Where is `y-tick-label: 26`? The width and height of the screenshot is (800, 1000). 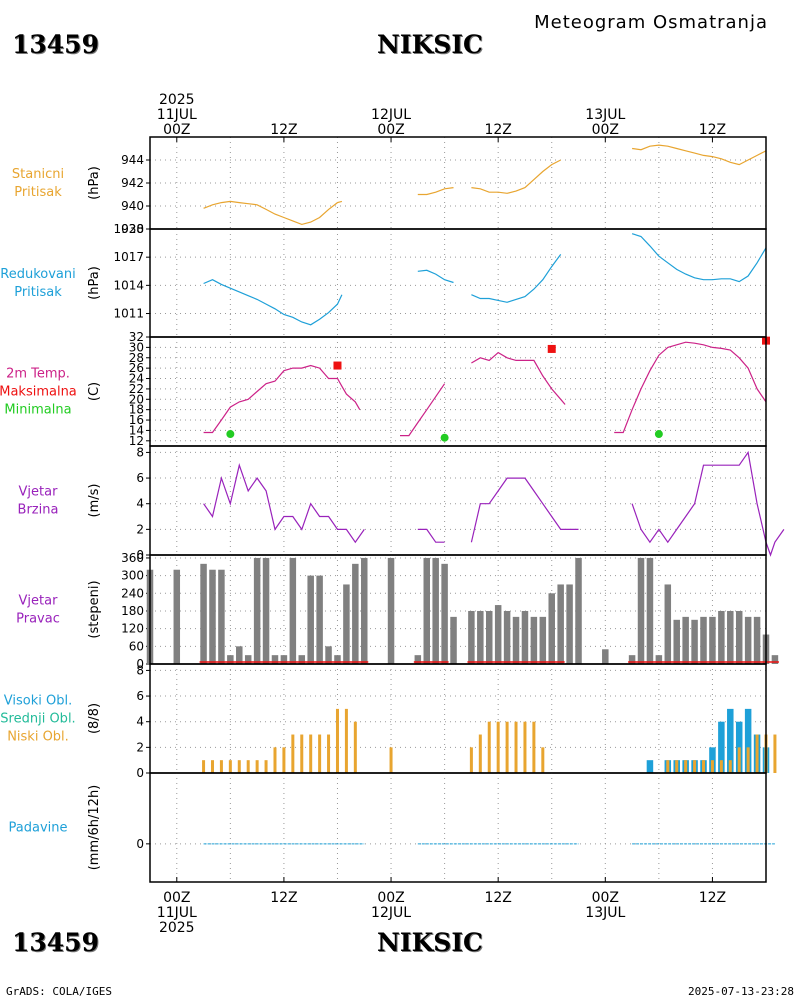
y-tick-label: 26 is located at coordinates (136, 368).